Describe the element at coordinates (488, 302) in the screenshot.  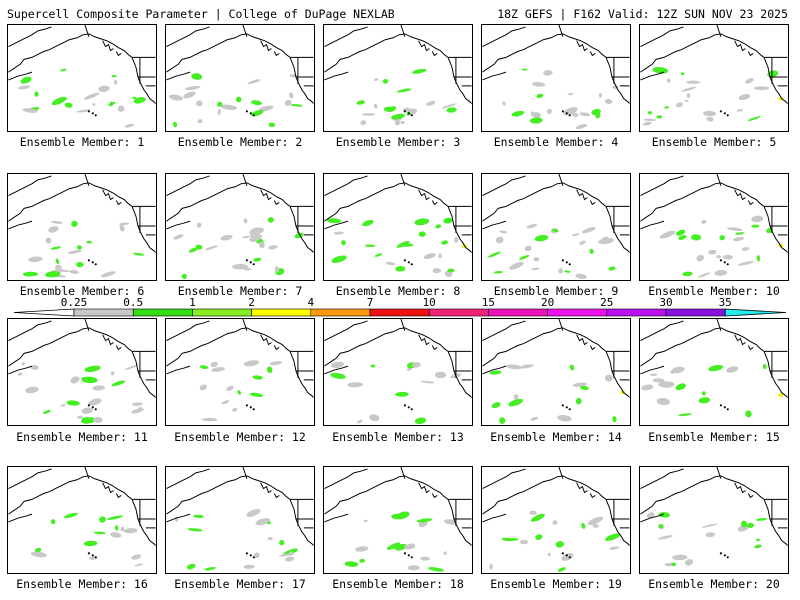
I see `colorbar-tick-label: 15` at that location.